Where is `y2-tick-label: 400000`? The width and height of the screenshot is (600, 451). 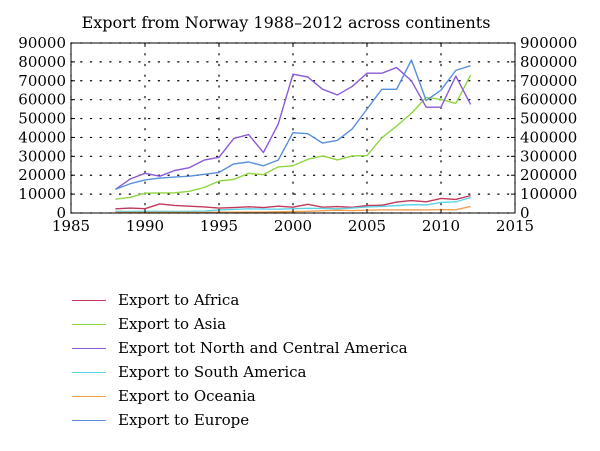
y2-tick-label: 400000 is located at coordinates (548, 137).